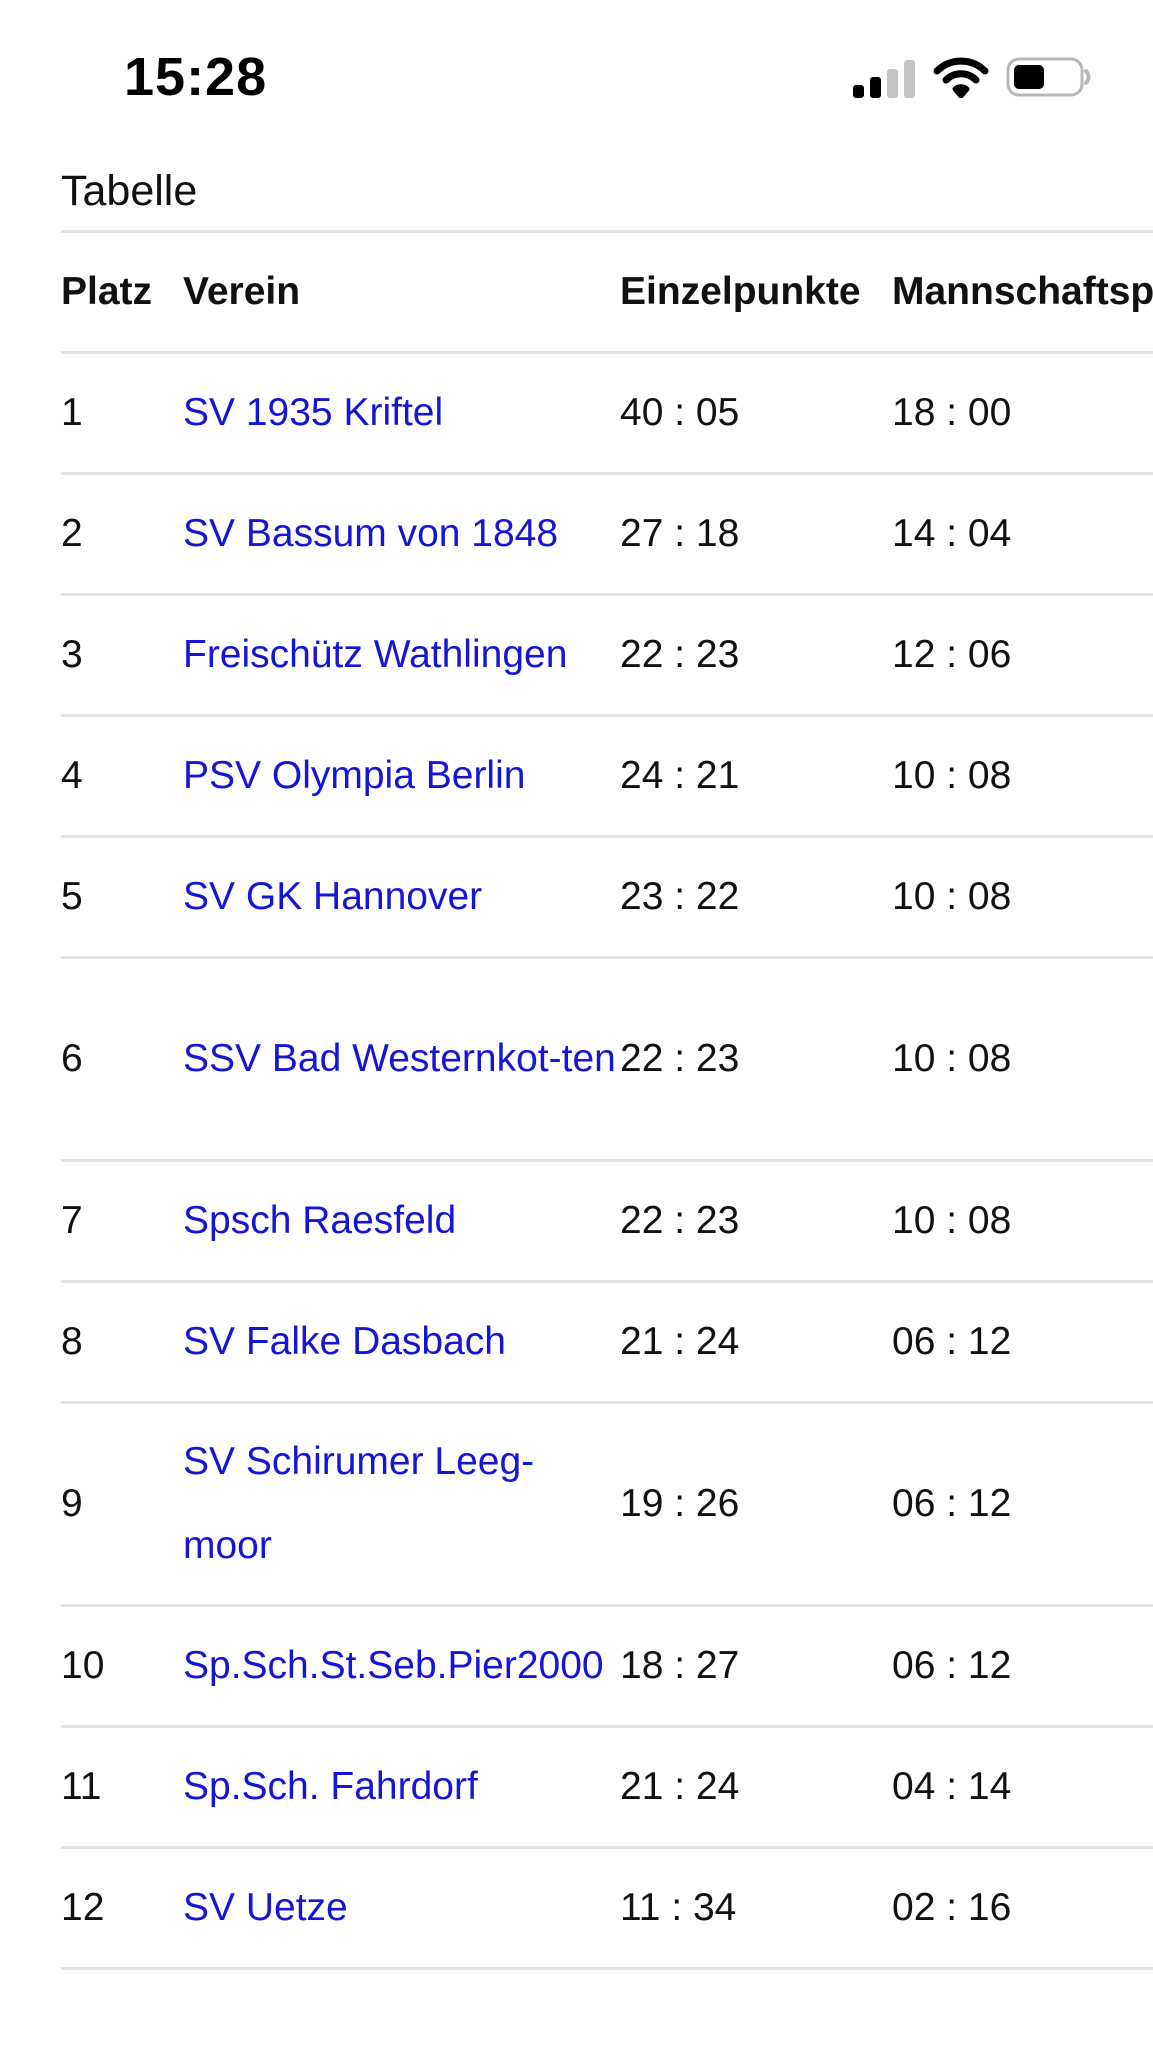 Image resolution: width=1153 pixels, height=2058 pixels. What do you see at coordinates (265, 1907) in the screenshot?
I see `verein-link: SV Uetze` at bounding box center [265, 1907].